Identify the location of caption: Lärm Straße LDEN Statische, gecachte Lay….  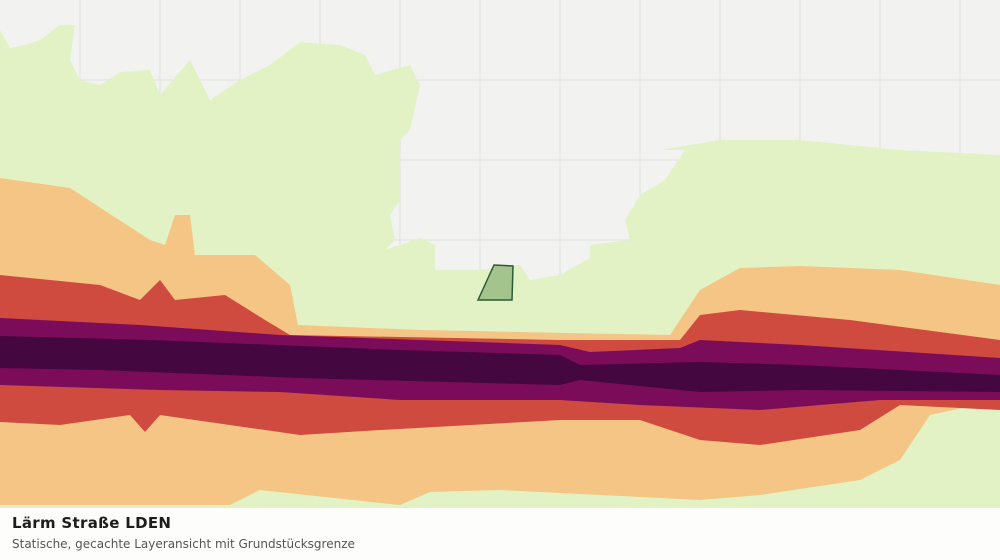
(500, 534).